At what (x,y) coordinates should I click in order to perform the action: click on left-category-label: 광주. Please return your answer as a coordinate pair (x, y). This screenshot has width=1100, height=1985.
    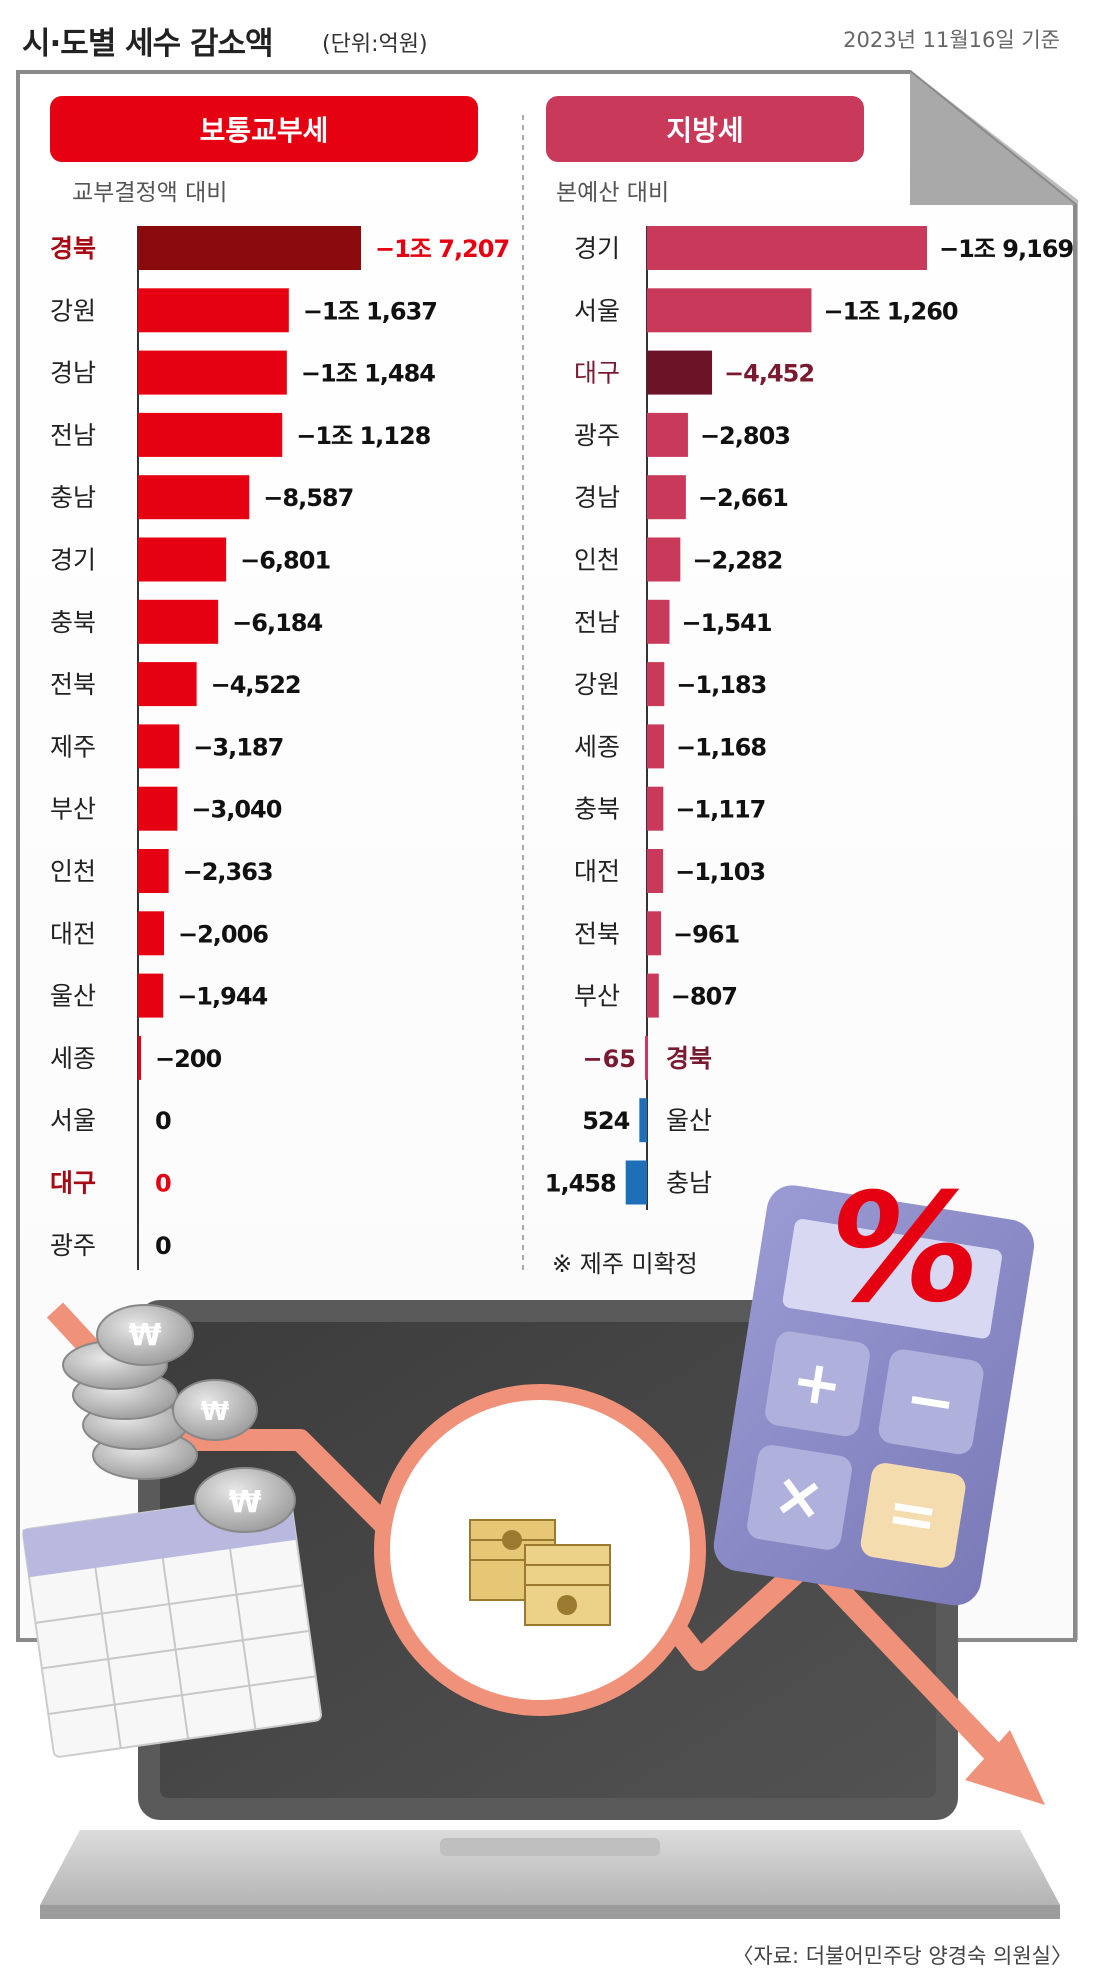
    Looking at the image, I should click on (73, 1245).